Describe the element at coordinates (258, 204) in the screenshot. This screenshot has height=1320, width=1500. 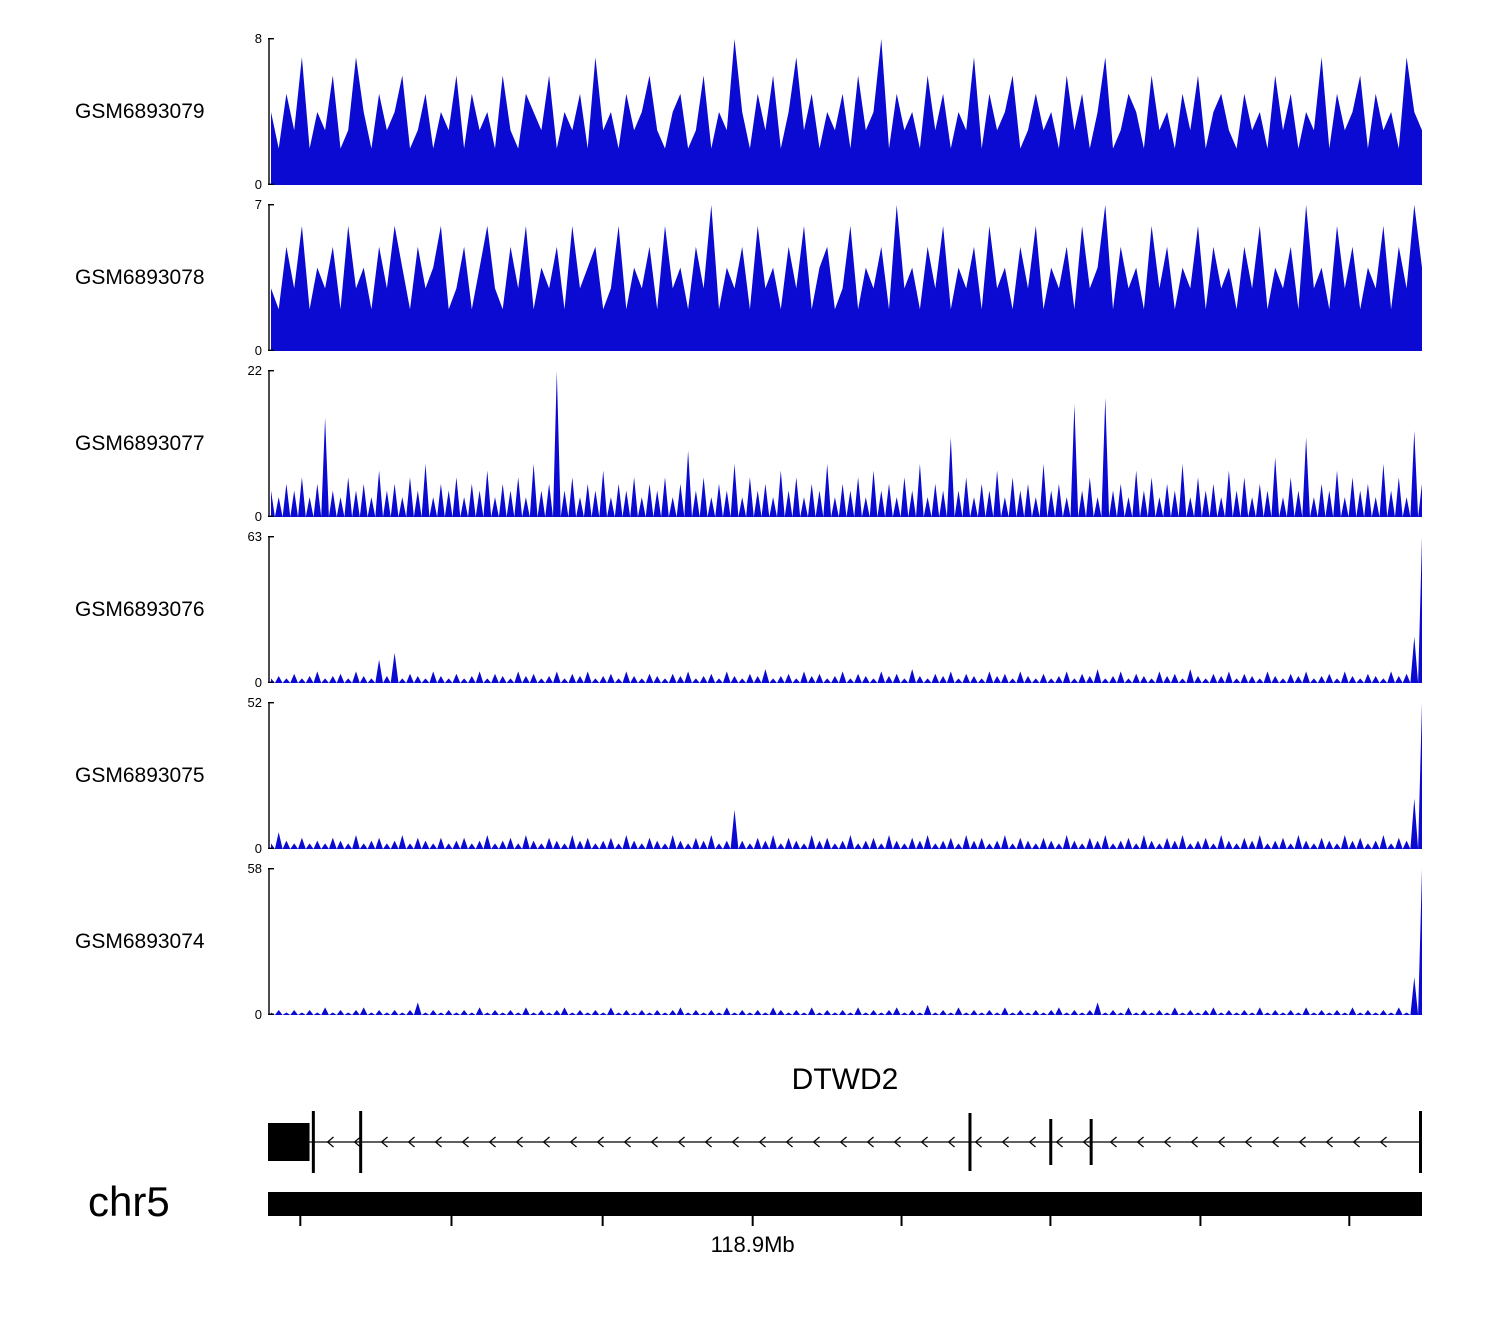
I see `y-axis-max-label: 7` at that location.